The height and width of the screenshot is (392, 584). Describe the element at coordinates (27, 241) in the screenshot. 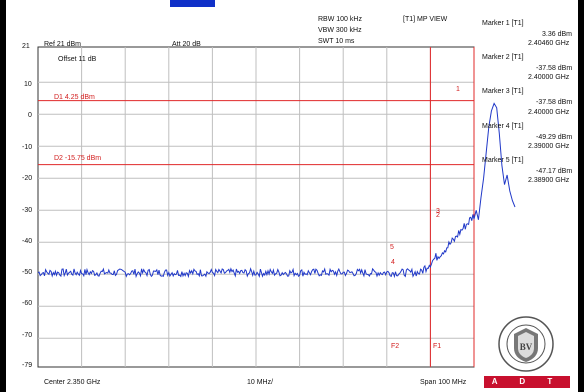

I see `y-tick-label: -40` at that location.